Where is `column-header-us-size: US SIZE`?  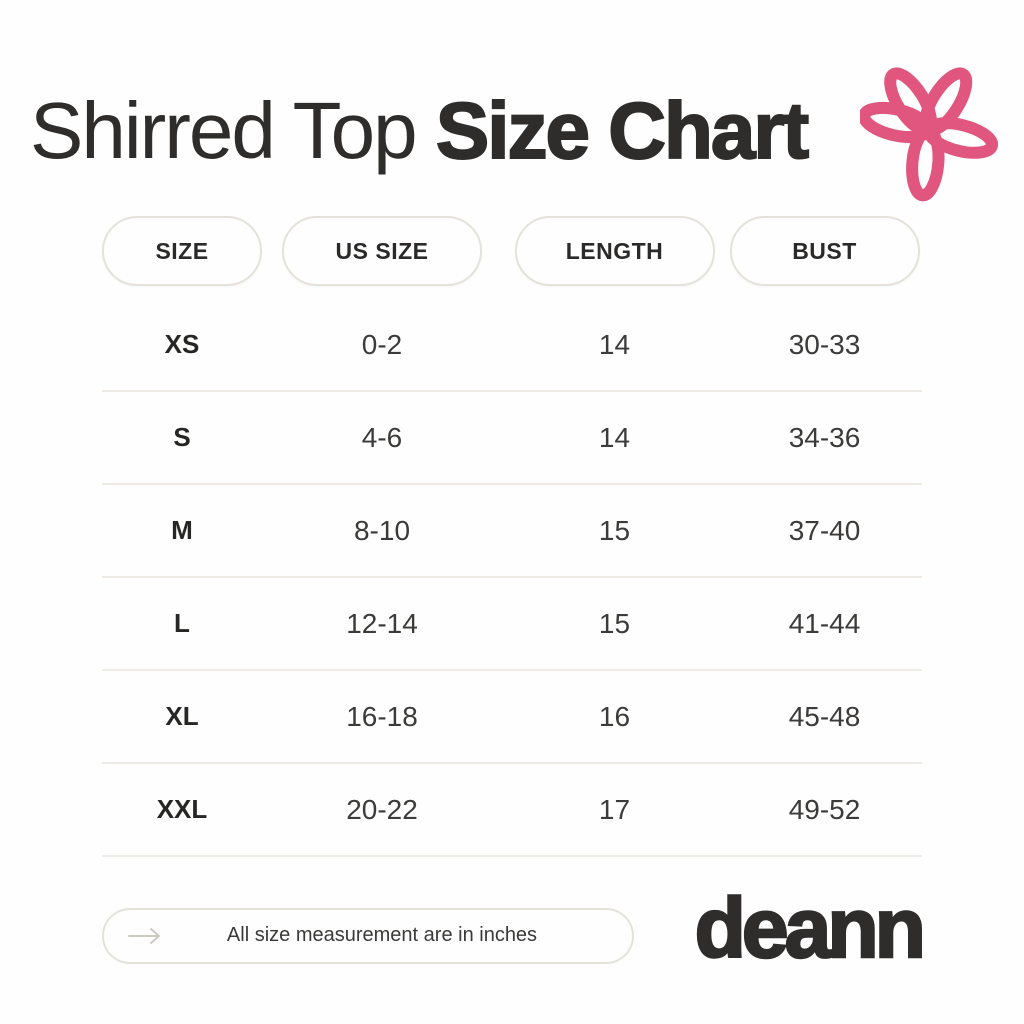 column-header-us-size: US SIZE is located at coordinates (382, 251).